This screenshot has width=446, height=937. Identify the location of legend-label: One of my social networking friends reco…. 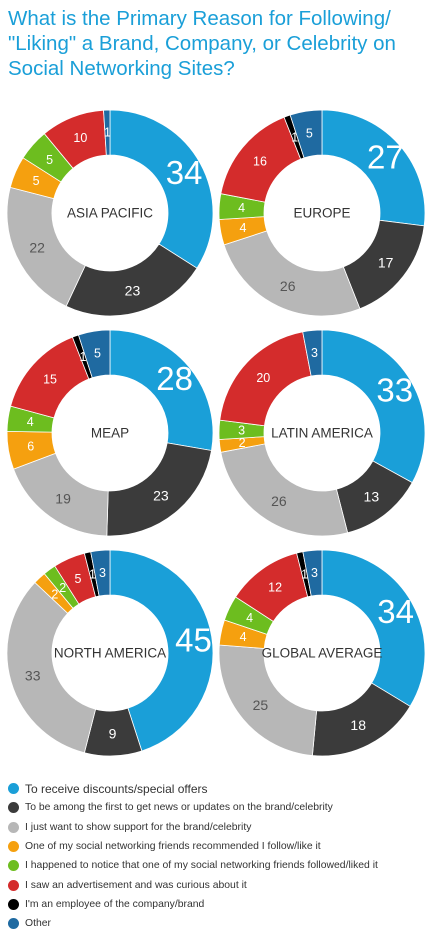
(173, 847).